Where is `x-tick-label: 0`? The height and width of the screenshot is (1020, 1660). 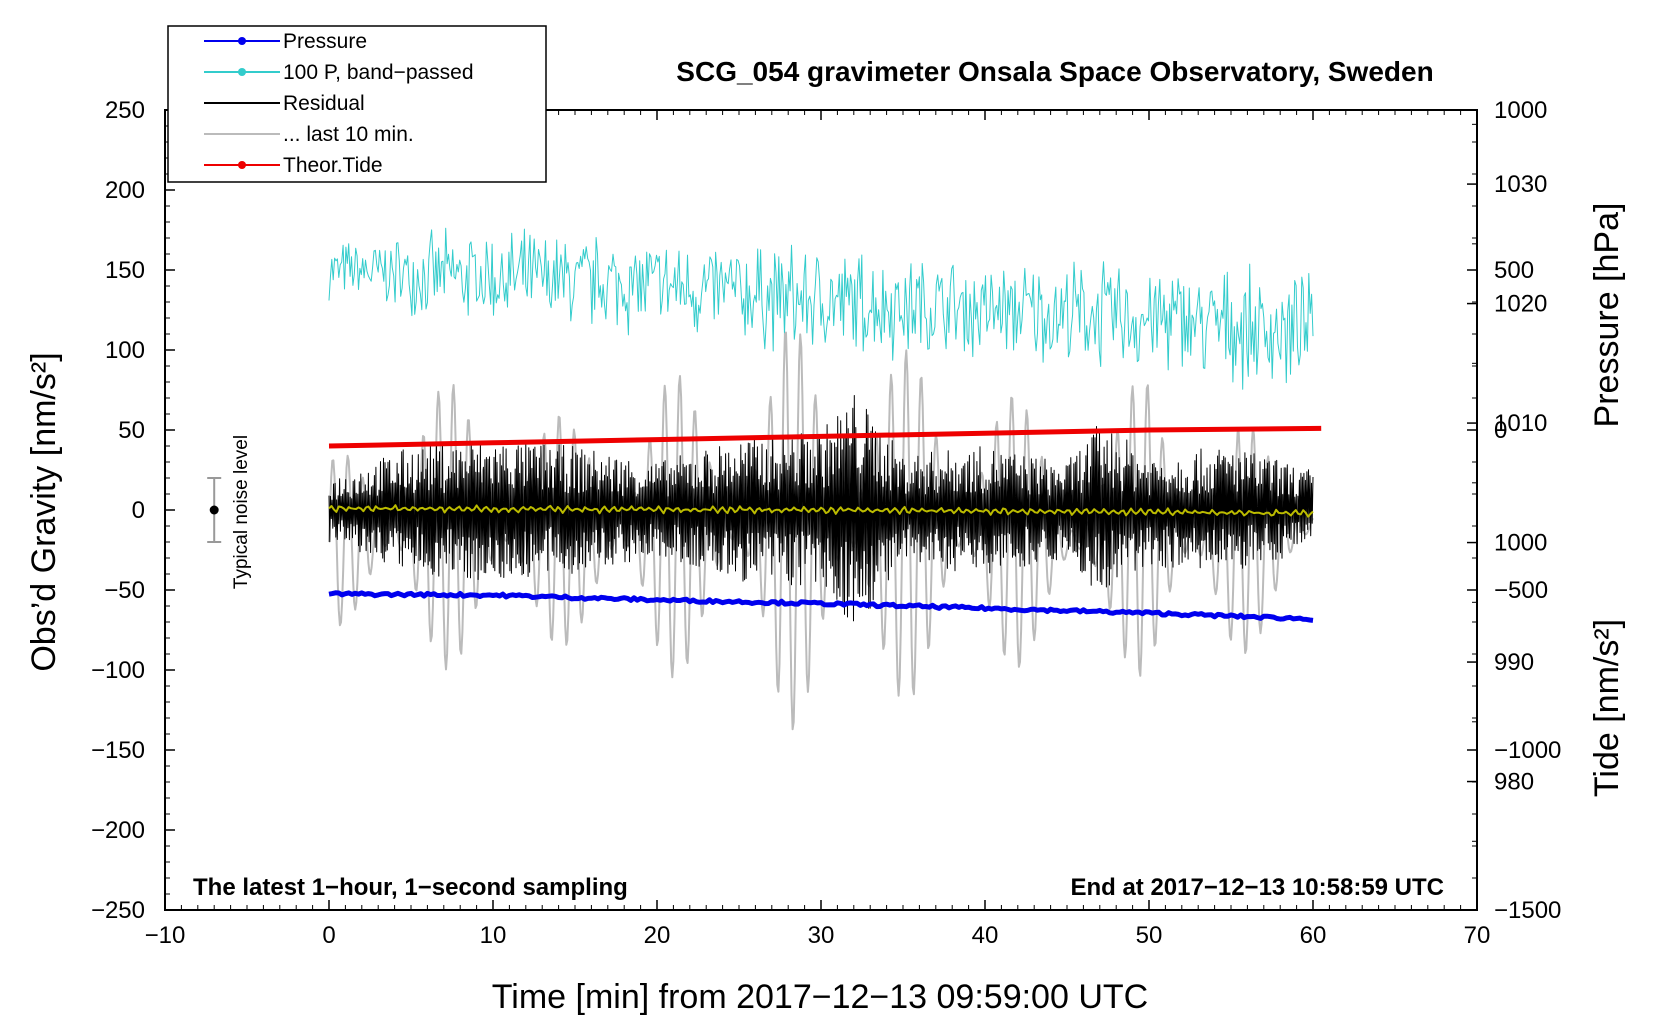
x-tick-label: 0 is located at coordinates (328, 935).